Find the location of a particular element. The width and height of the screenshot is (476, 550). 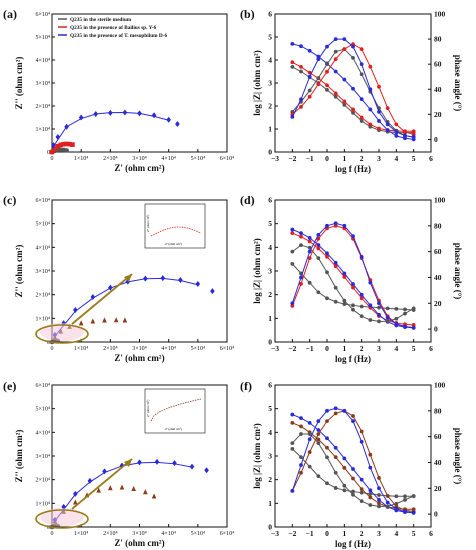

x-tick-label: 4 is located at coordinates (396, 533).